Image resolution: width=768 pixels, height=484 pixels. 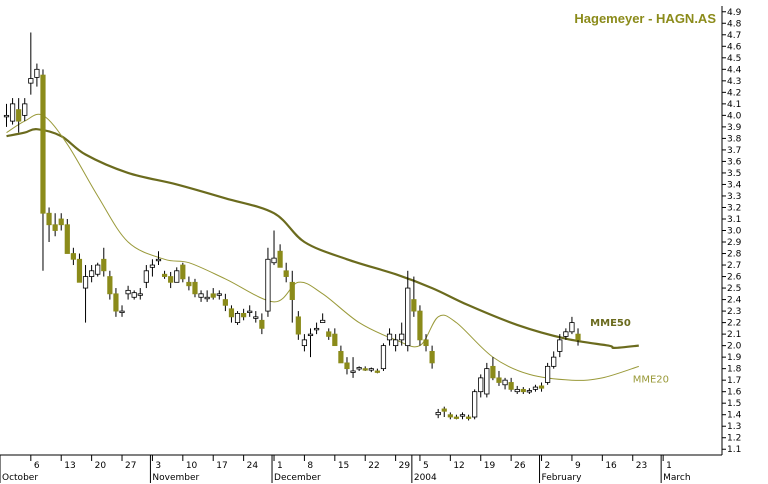 What do you see at coordinates (610, 323) in the screenshot?
I see `mme50-label: MME50` at bounding box center [610, 323].